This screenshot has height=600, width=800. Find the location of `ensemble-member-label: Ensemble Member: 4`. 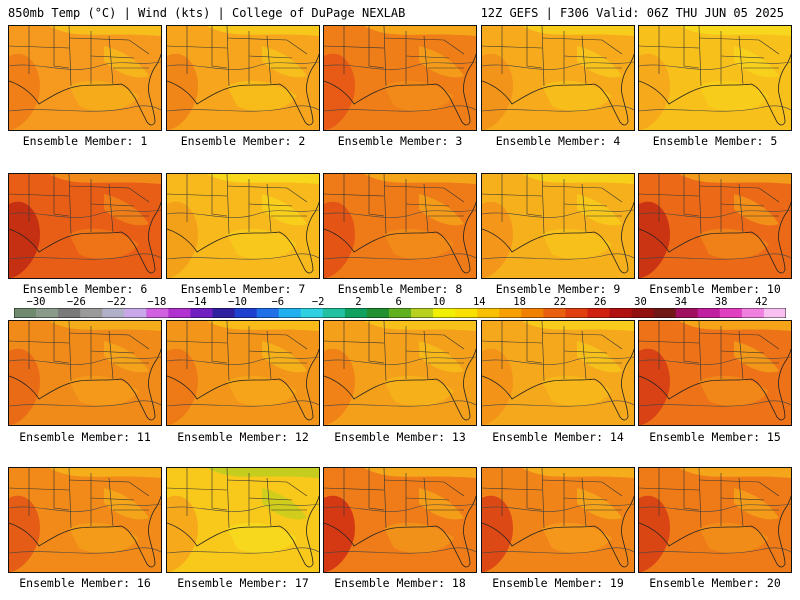

ensemble-member-label: Ensemble Member: 4 is located at coordinates (558, 141).